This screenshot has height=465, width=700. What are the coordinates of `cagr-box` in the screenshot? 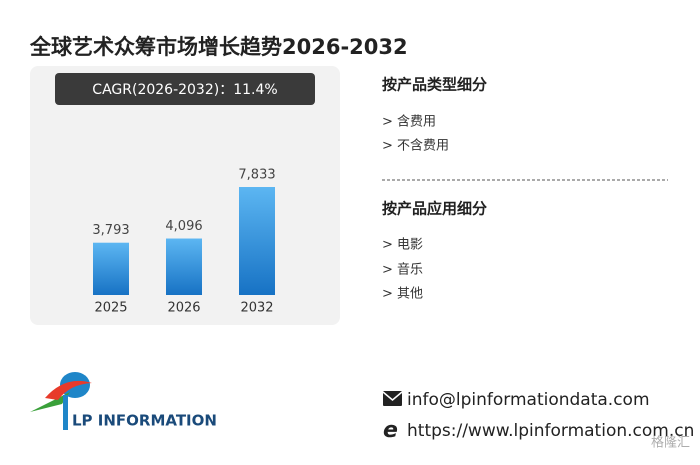 It's located at (185, 89).